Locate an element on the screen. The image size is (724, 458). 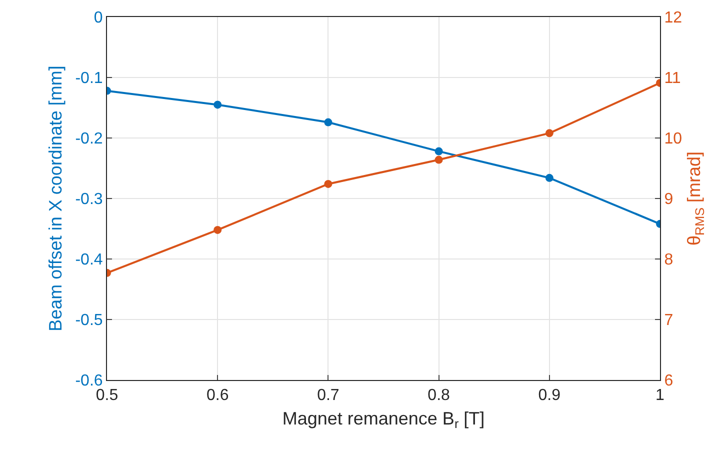
y-tick-label: -0.6 is located at coordinates (89, 381).